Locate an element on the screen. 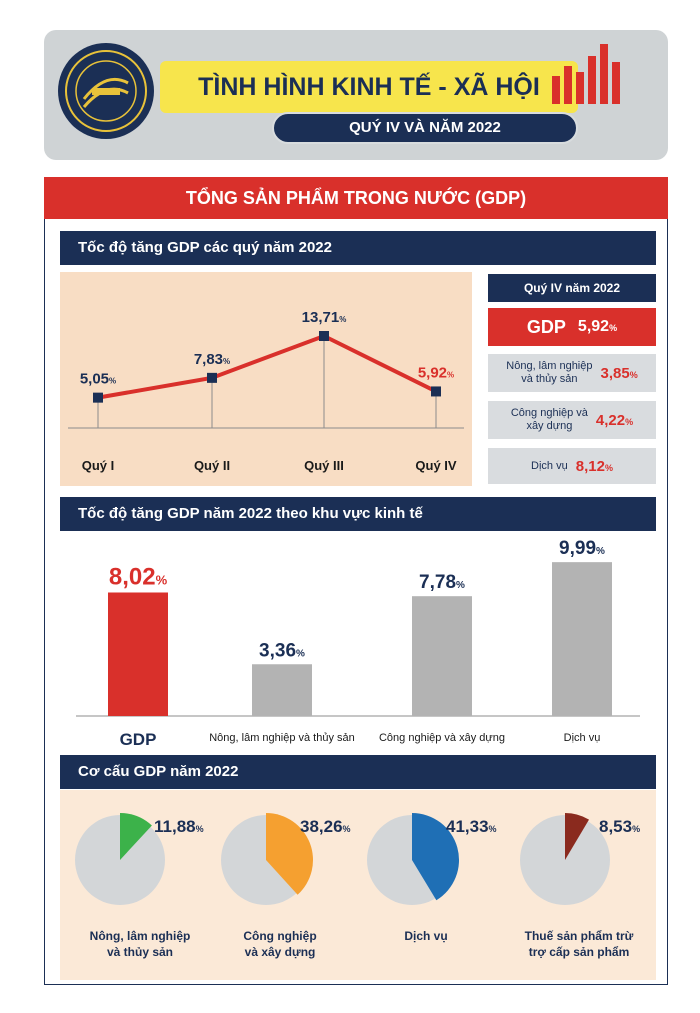 The width and height of the screenshot is (700, 1013). pie-category-label-4: trợ cấp sản phẩm is located at coordinates (579, 952).